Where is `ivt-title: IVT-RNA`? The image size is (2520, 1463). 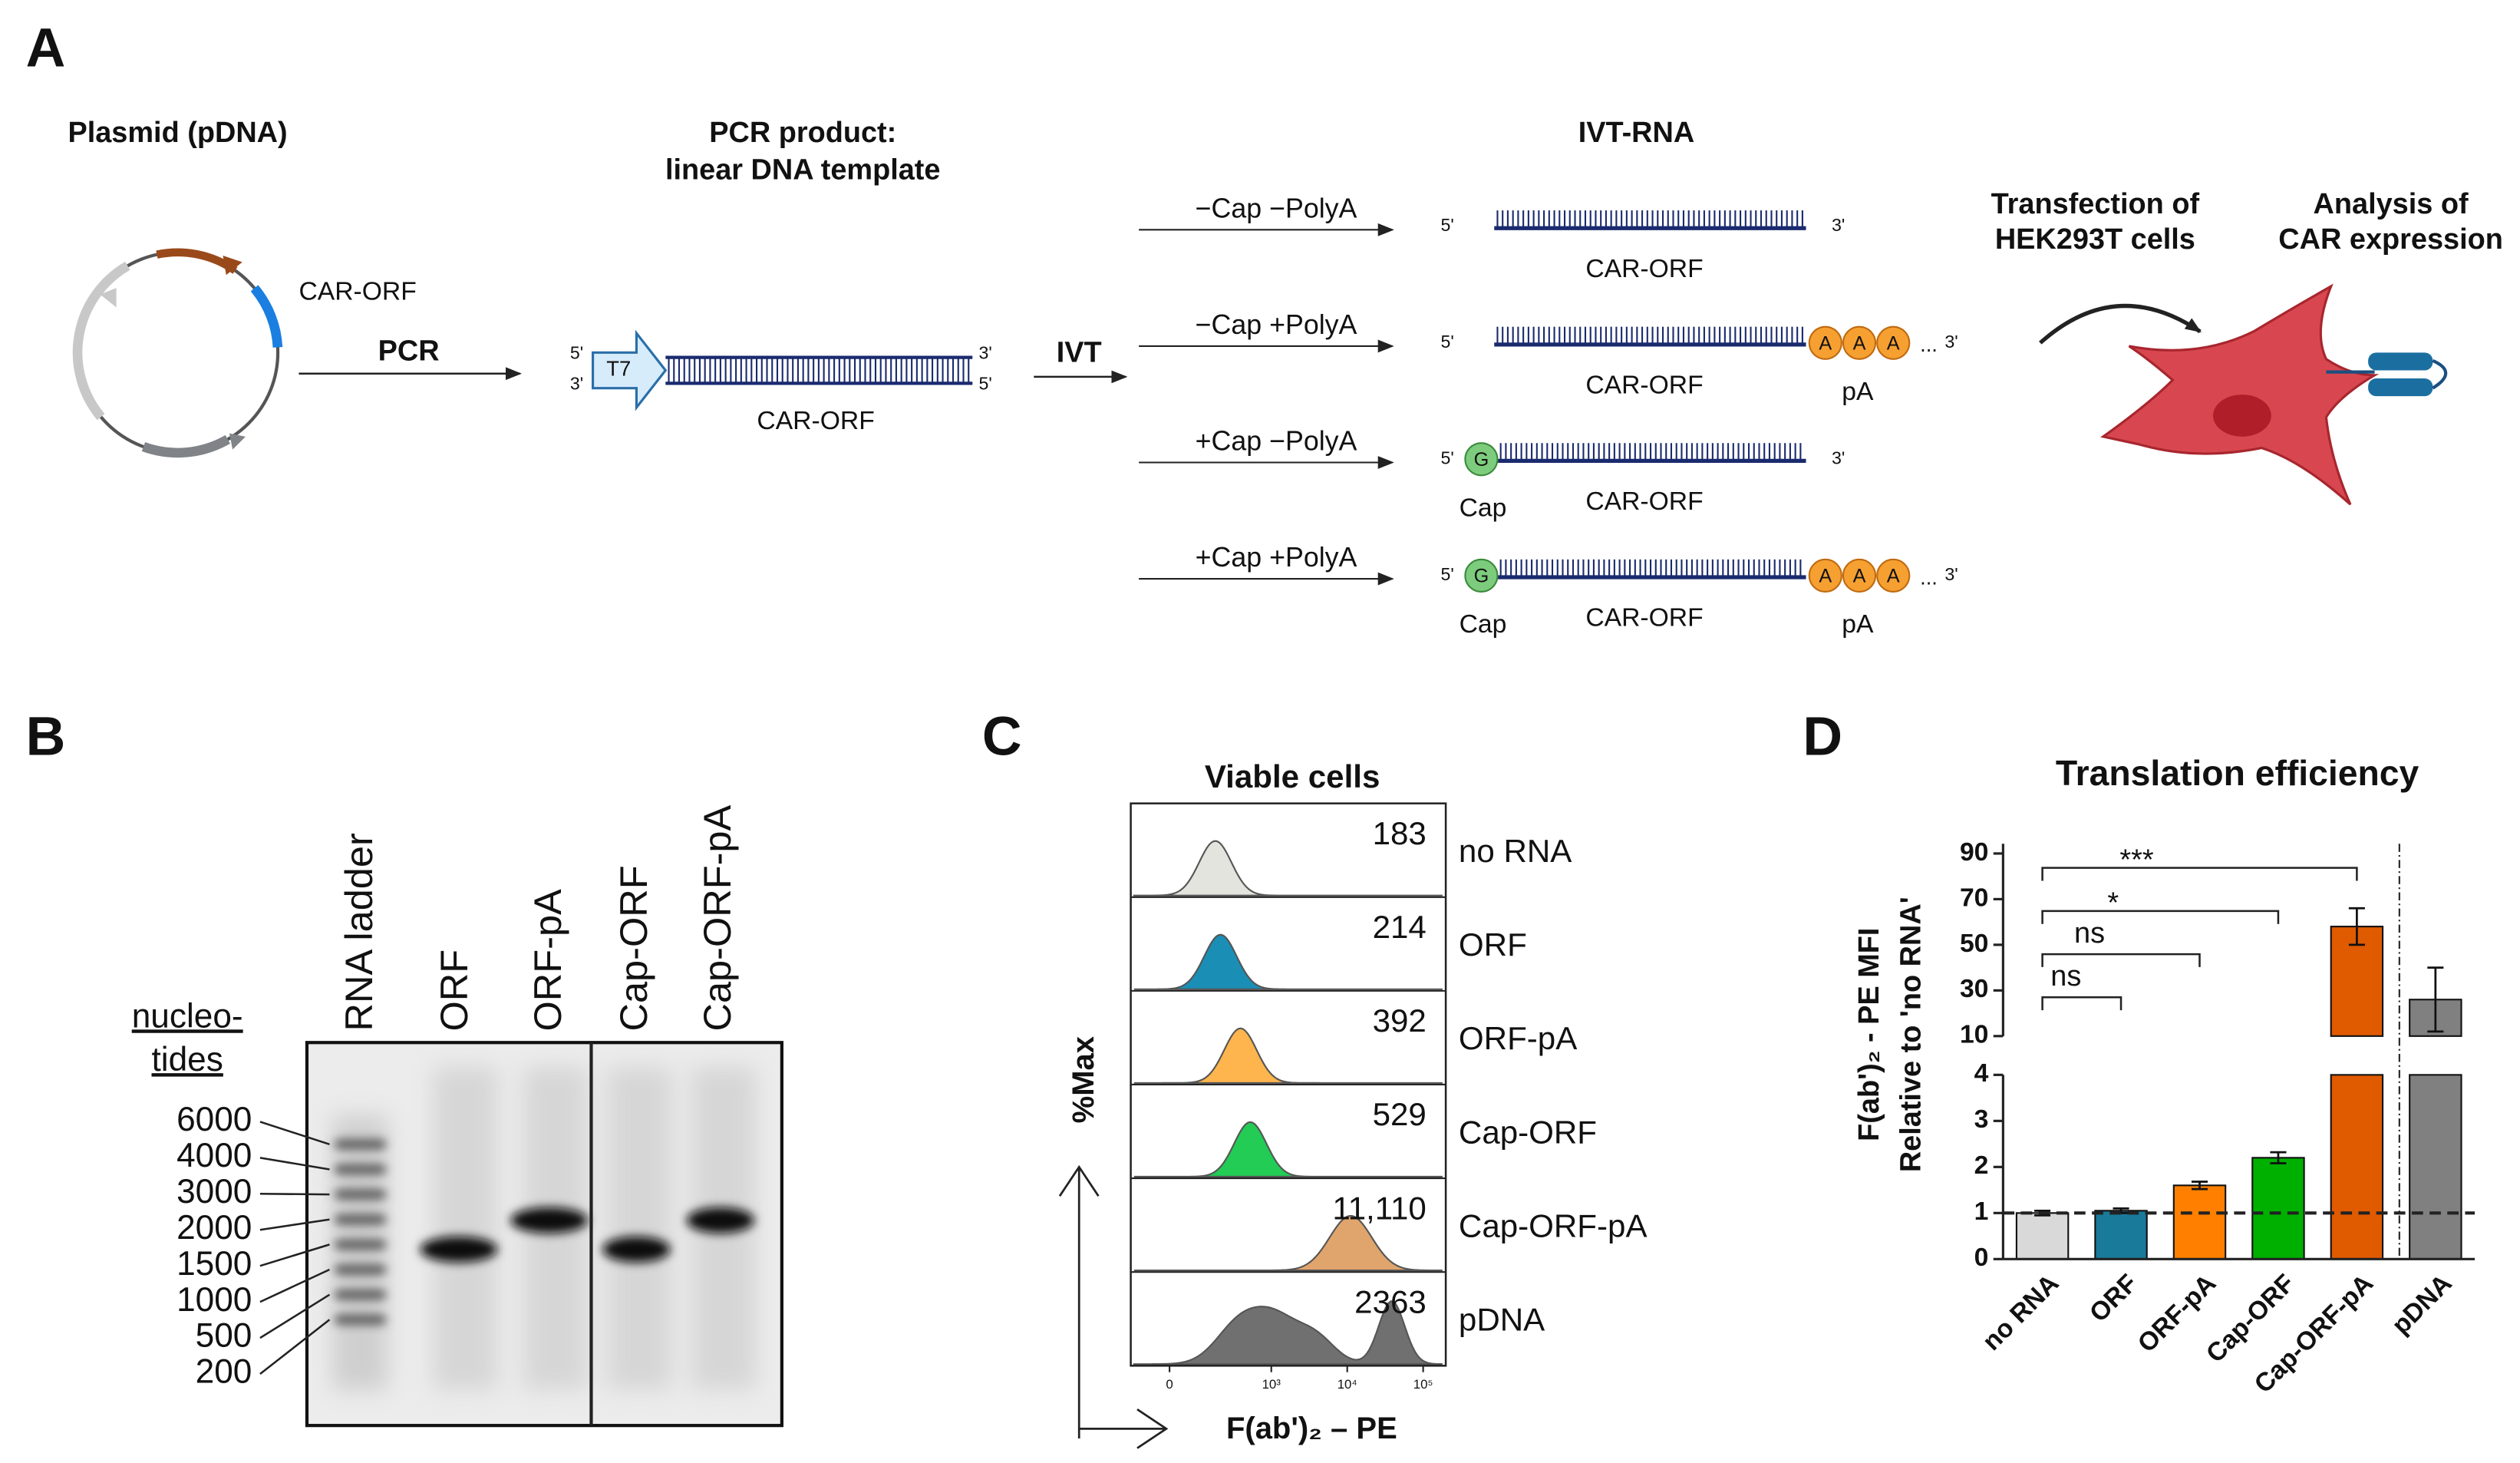
ivt-title: IVT-RNA is located at coordinates (1636, 133).